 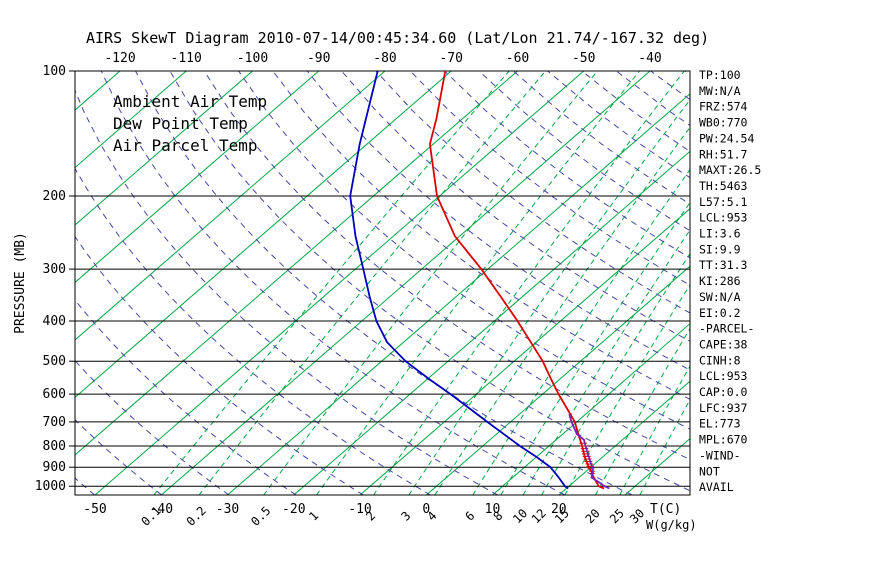 I want to click on pressure-tick-label: 500, so click(x=54, y=361).